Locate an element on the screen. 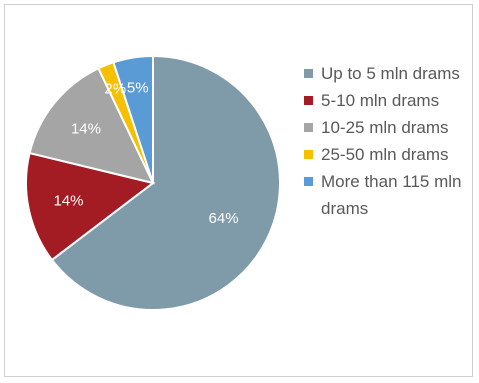  legend-item-more-than-115: More than 115 mln drams is located at coordinates (384, 195).